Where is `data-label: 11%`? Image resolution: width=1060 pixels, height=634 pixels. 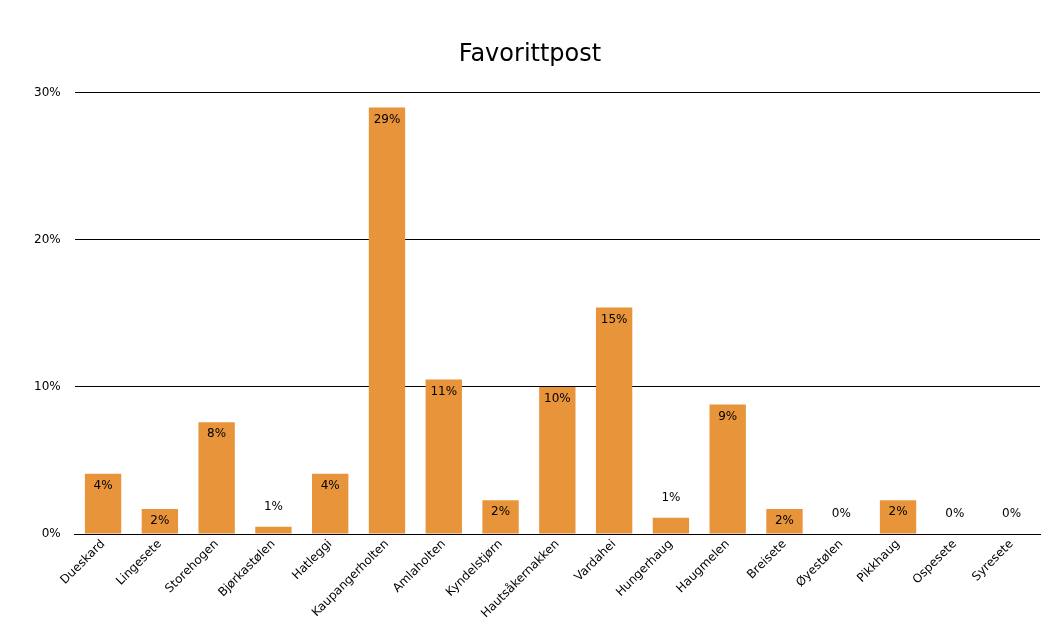 data-label: 11% is located at coordinates (444, 390).